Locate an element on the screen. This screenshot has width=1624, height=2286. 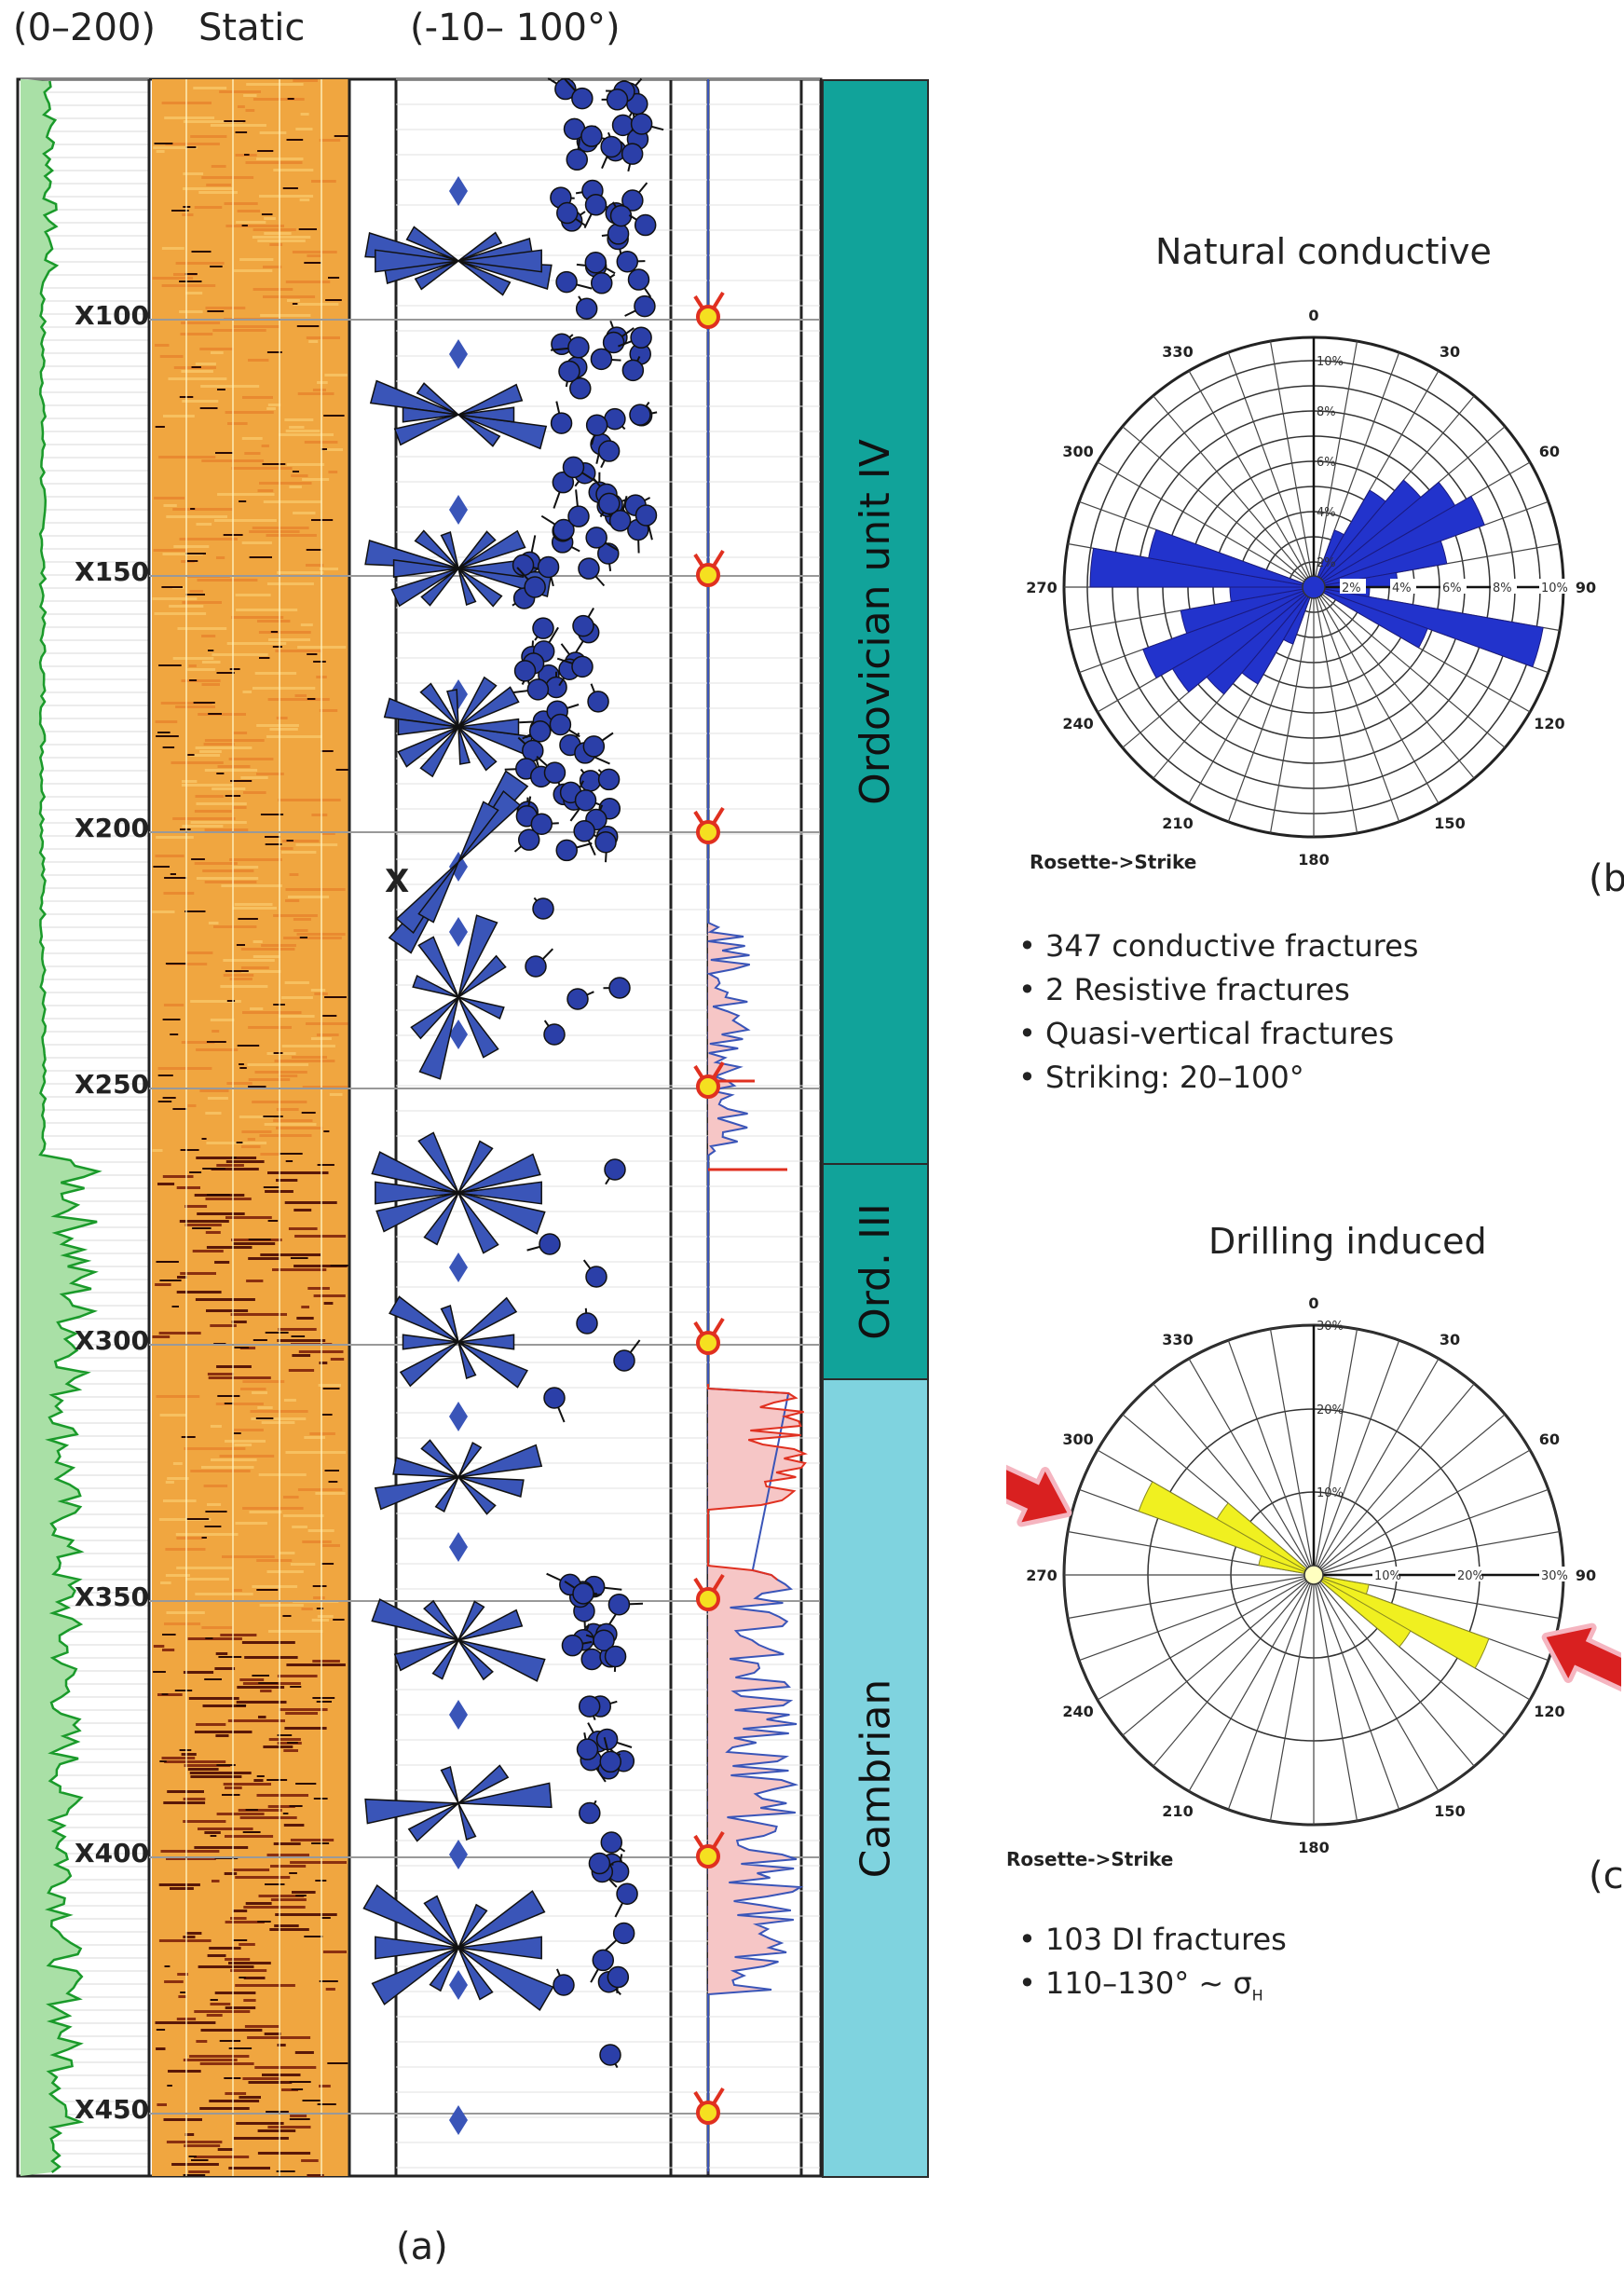
depth-label: X450 is located at coordinates (112, 2109).